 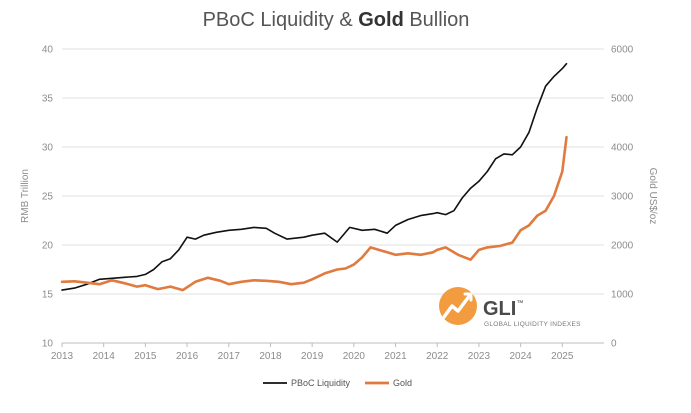 I want to click on x-tick-label: 2016, so click(x=187, y=356).